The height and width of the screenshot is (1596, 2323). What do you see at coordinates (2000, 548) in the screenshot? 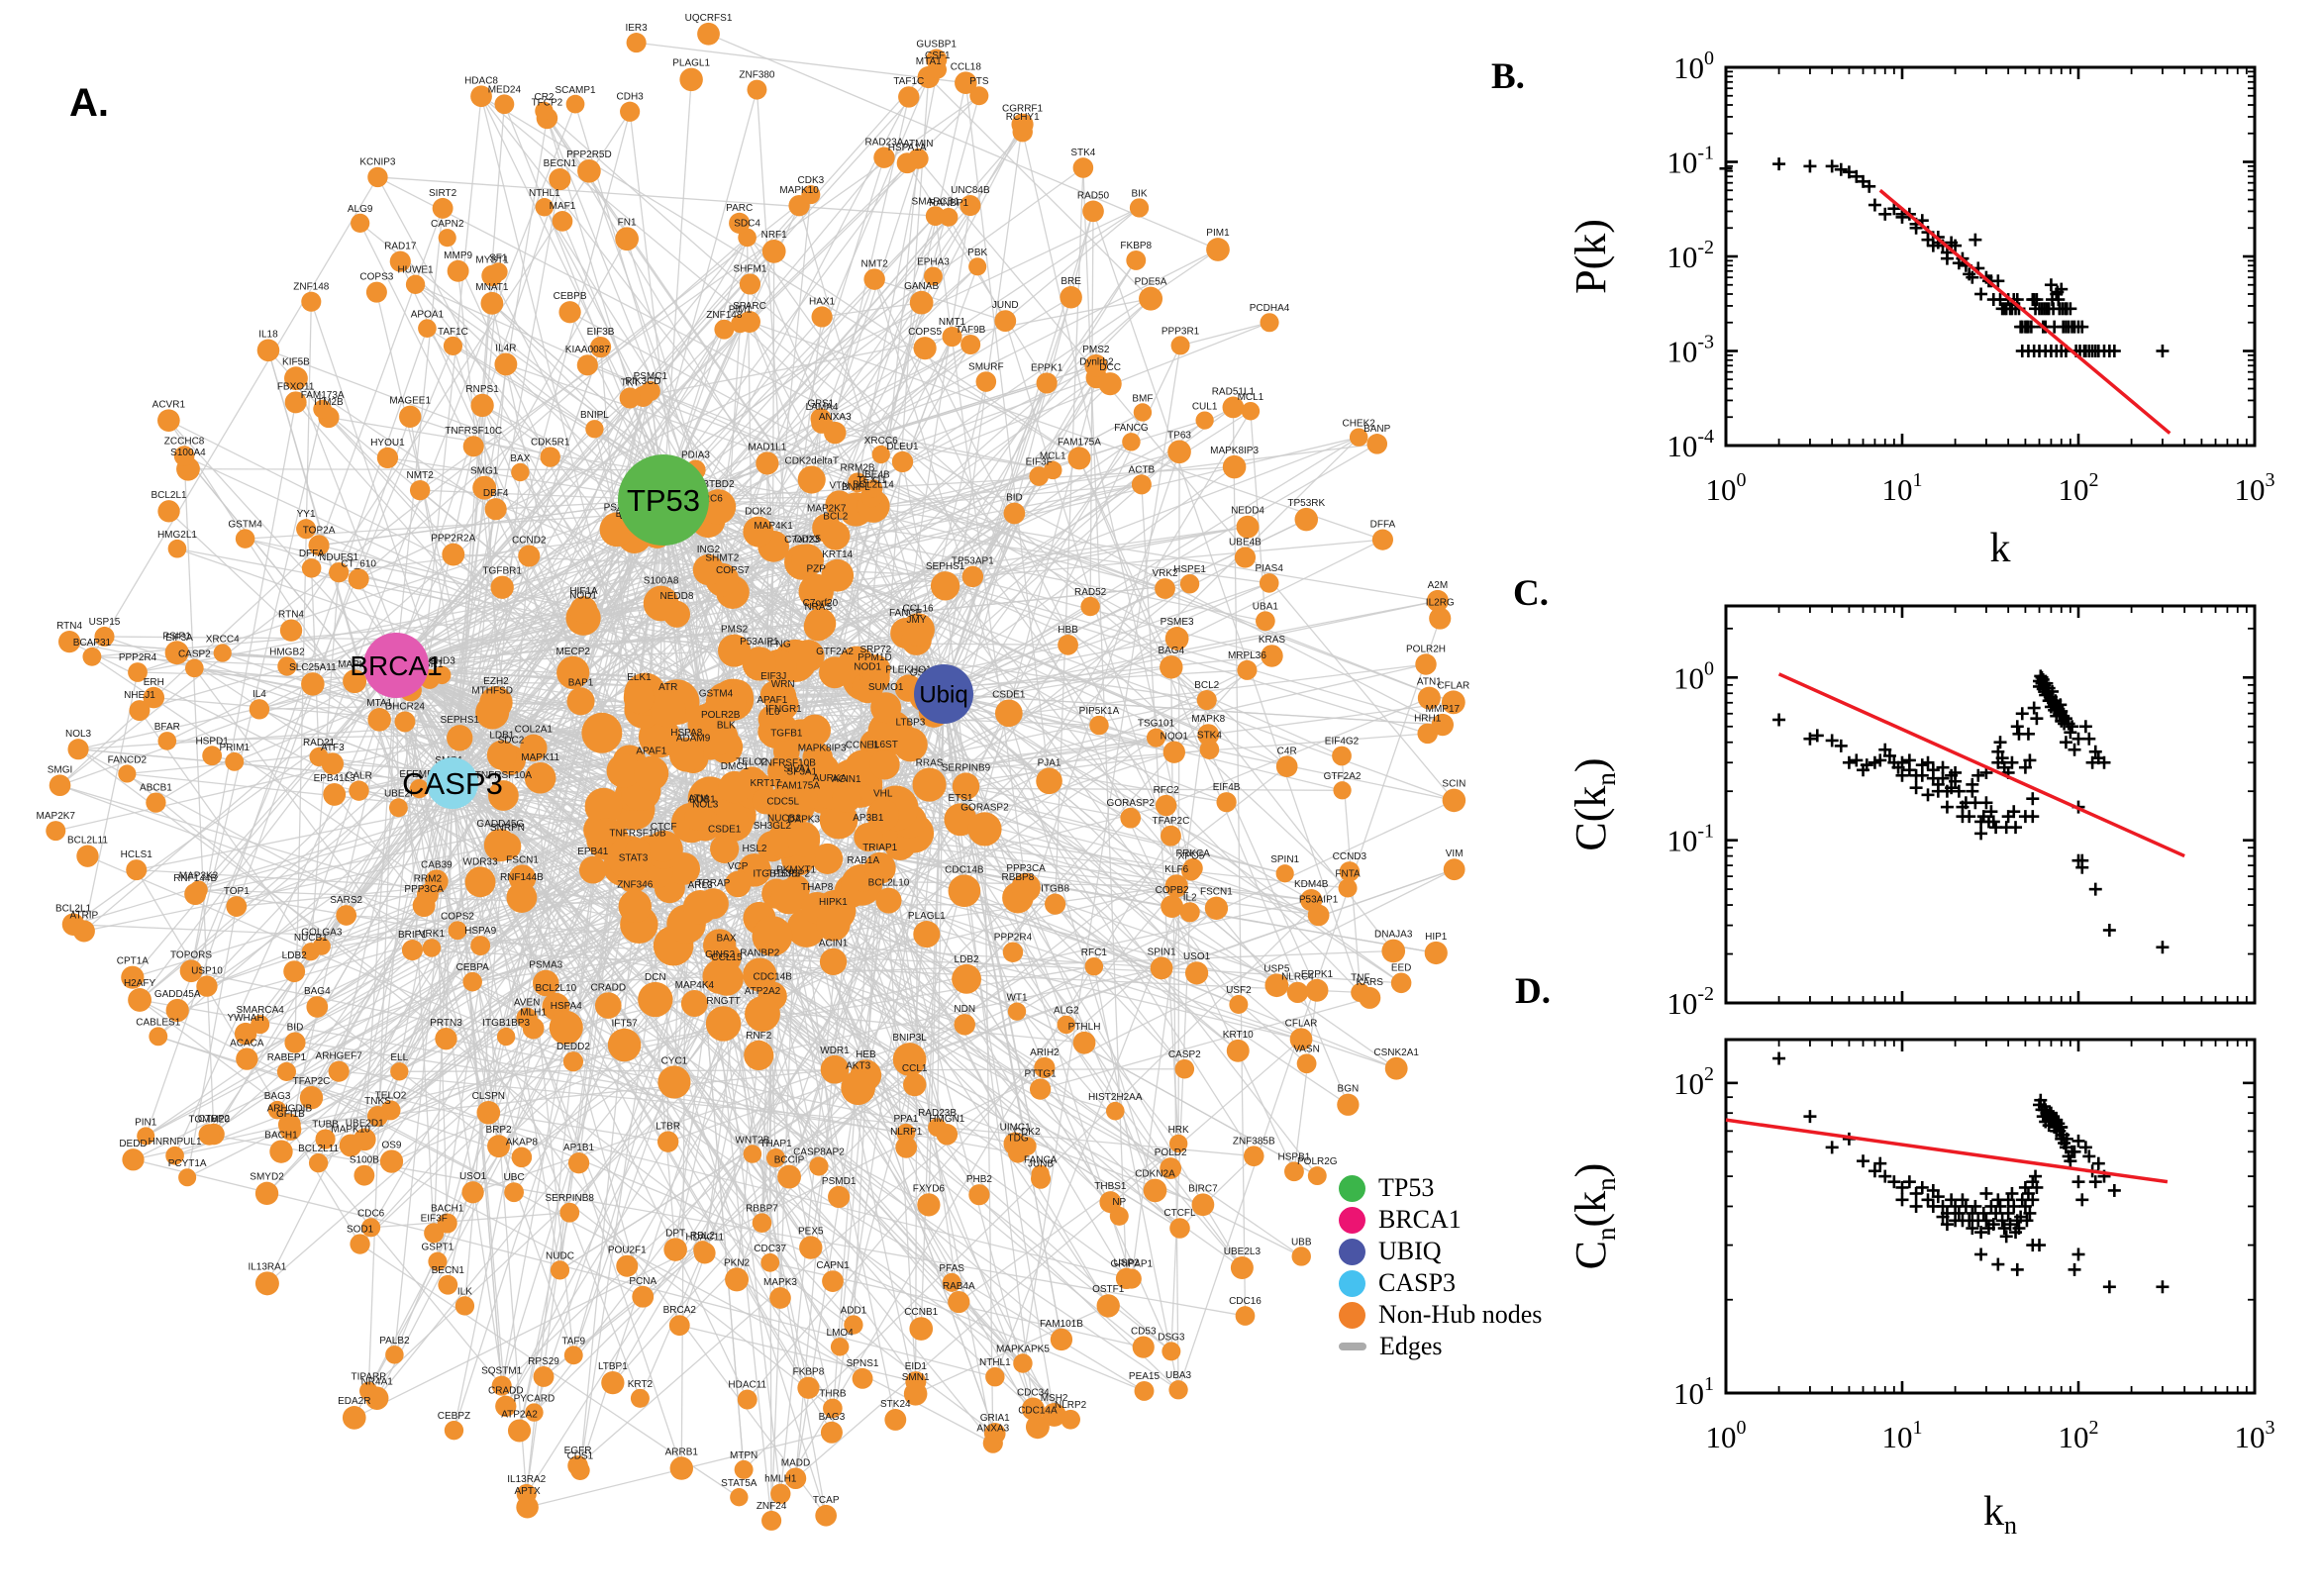
I see `x-axis-title: k` at bounding box center [2000, 548].